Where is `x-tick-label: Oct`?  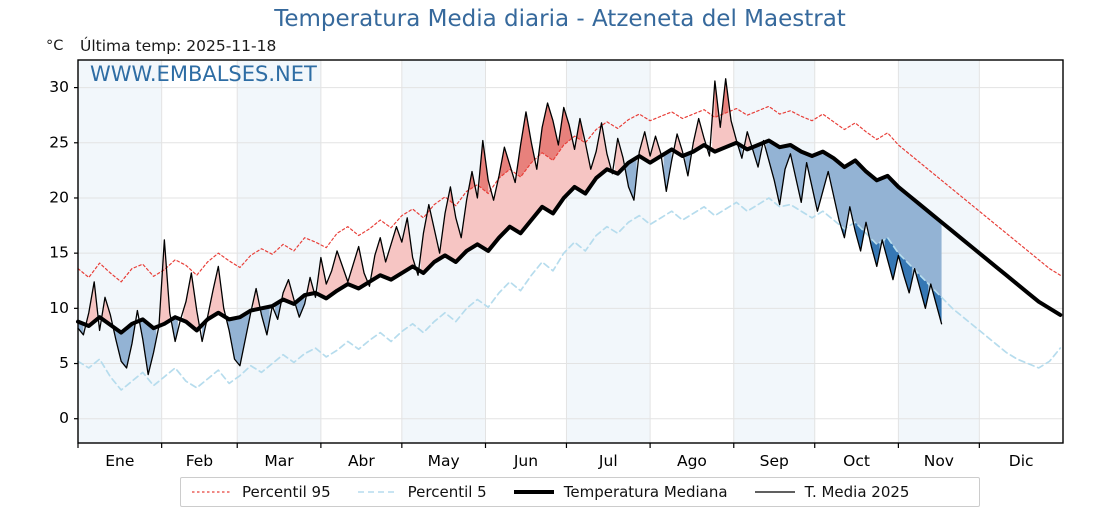
x-tick-label: Oct is located at coordinates (856, 461).